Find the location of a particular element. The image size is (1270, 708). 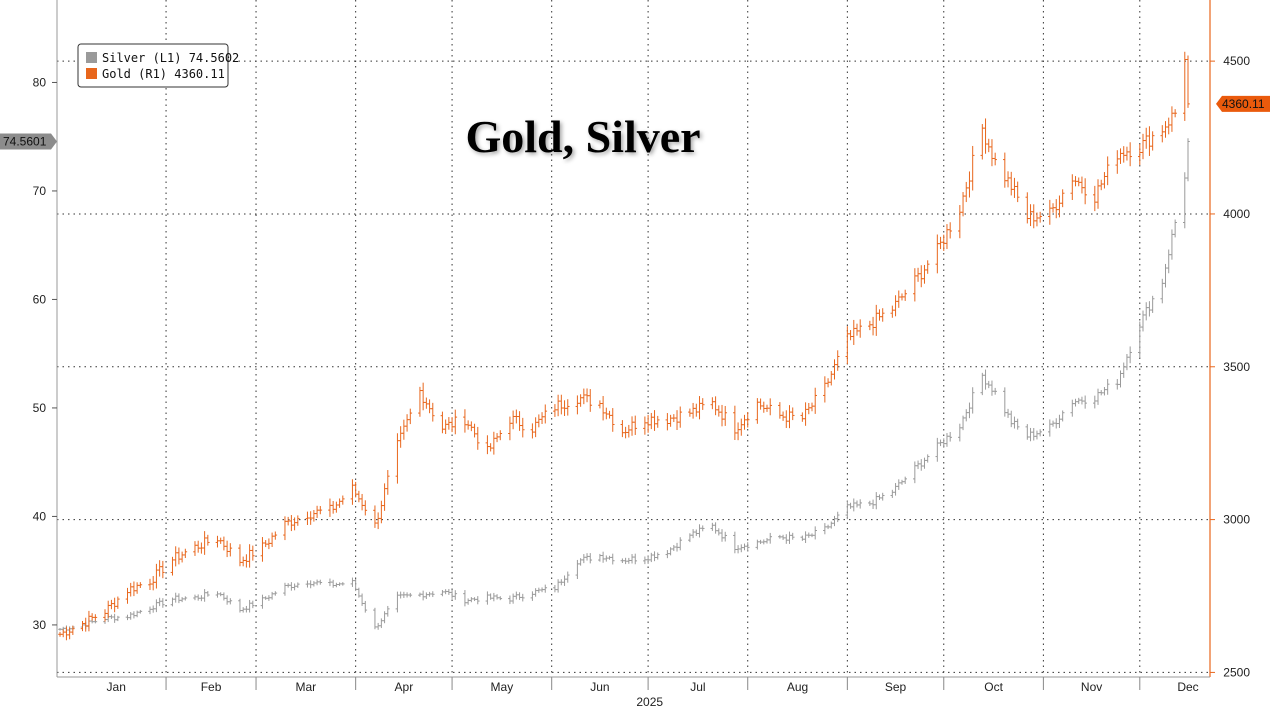

legend-swatch-silver is located at coordinates (91, 57).